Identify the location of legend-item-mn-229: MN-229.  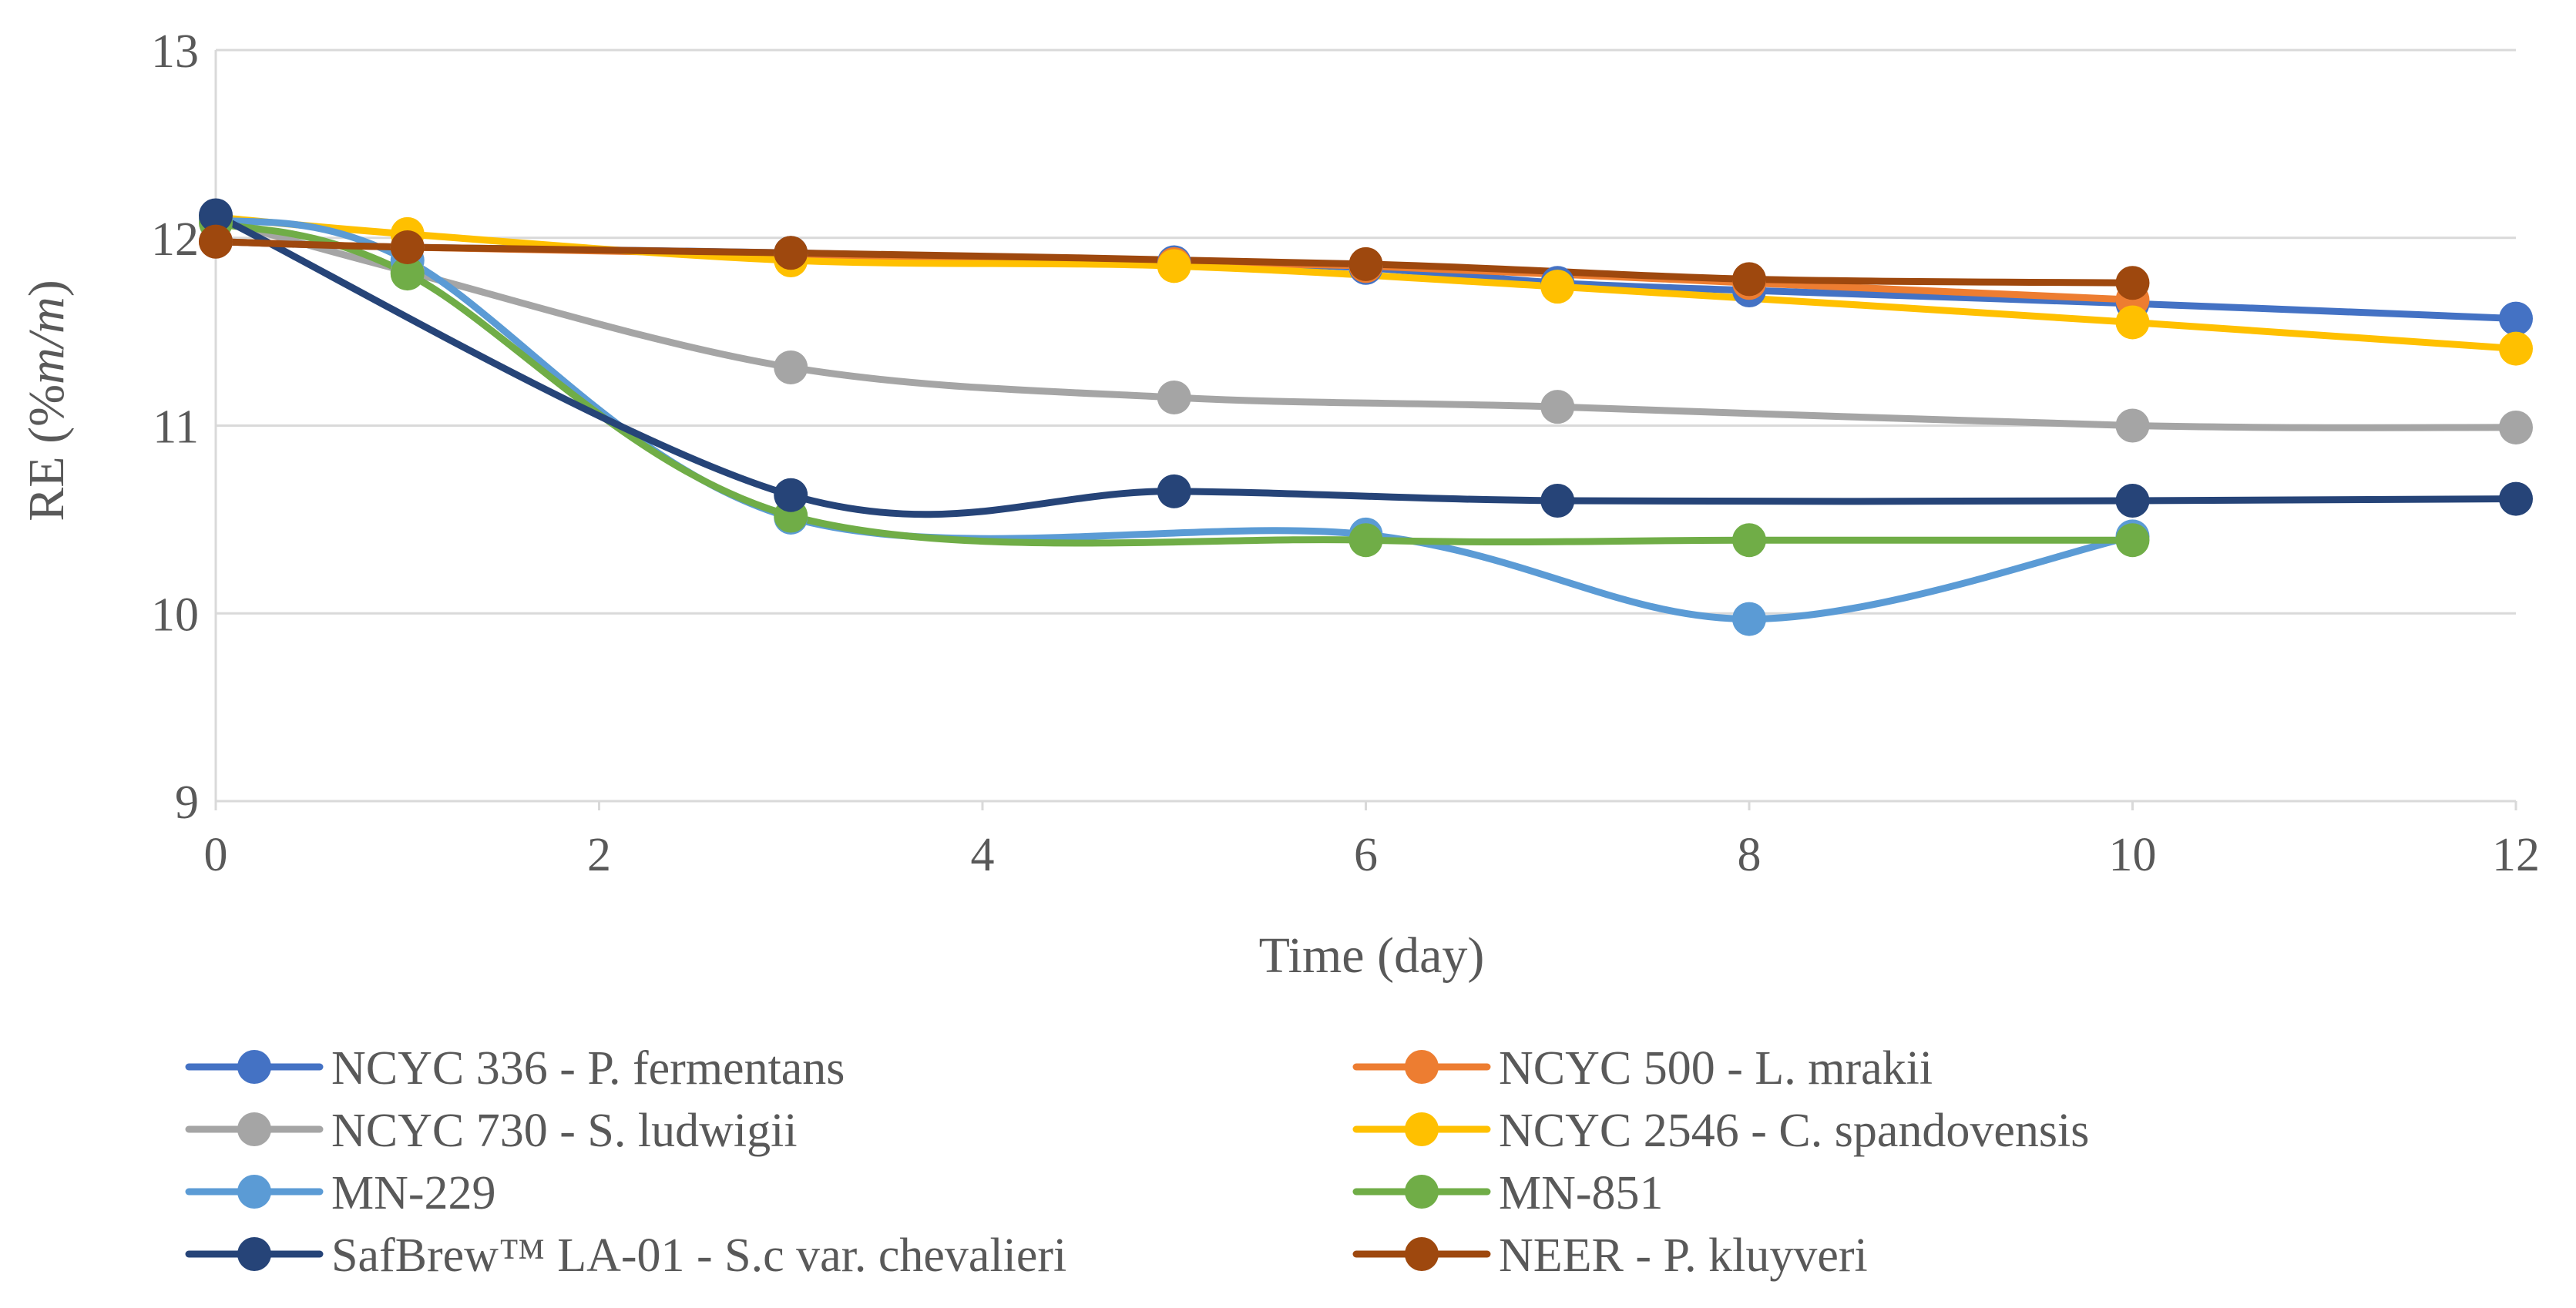
(340, 1193).